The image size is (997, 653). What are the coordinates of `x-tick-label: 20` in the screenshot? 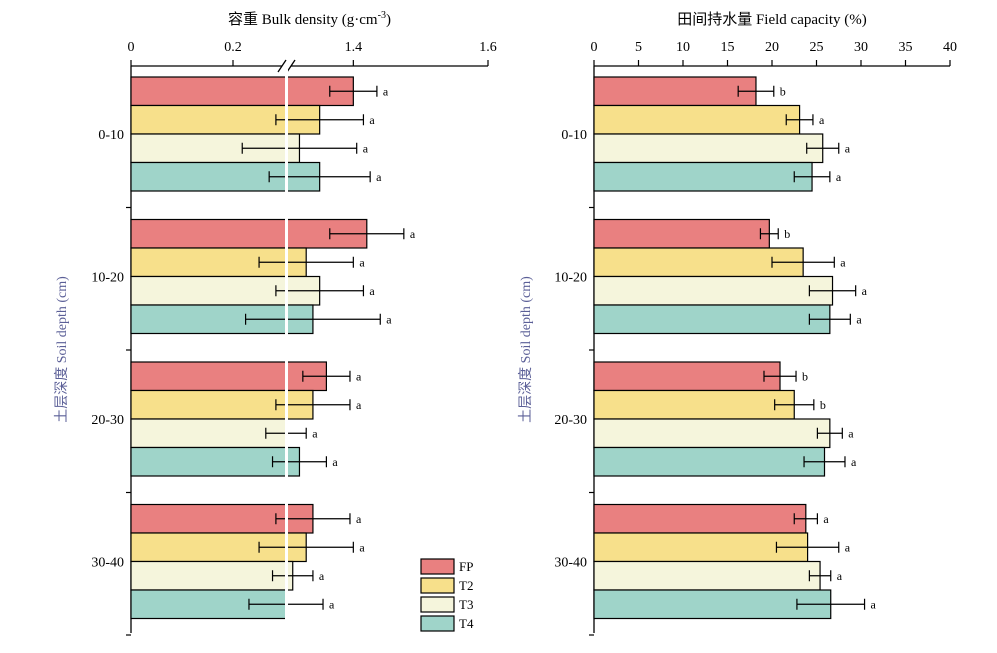 It's located at (772, 47).